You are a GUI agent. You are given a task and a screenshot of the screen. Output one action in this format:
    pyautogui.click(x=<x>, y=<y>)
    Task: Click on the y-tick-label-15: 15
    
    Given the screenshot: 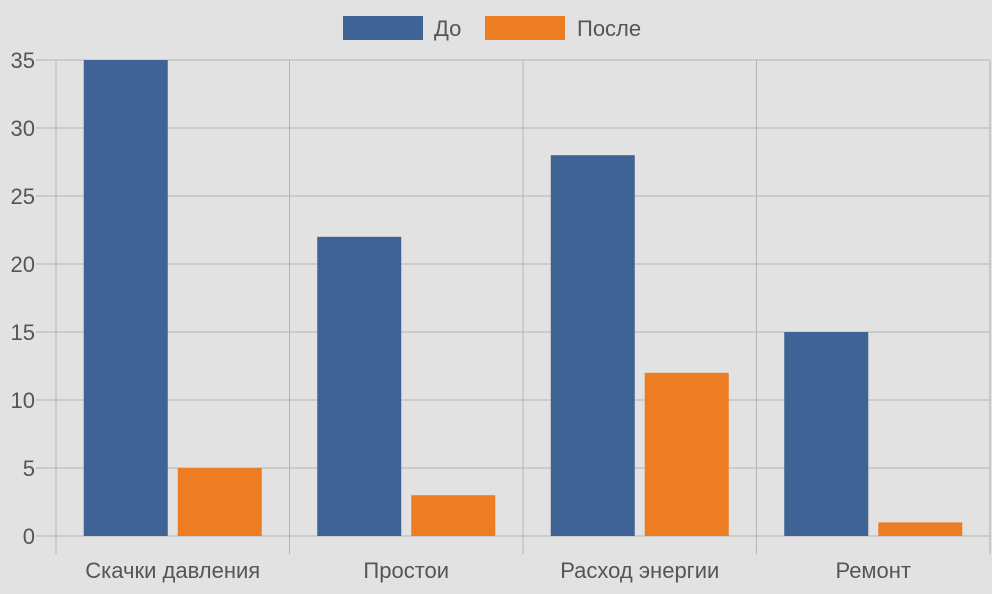 What is the action you would take?
    pyautogui.click(x=23, y=332)
    